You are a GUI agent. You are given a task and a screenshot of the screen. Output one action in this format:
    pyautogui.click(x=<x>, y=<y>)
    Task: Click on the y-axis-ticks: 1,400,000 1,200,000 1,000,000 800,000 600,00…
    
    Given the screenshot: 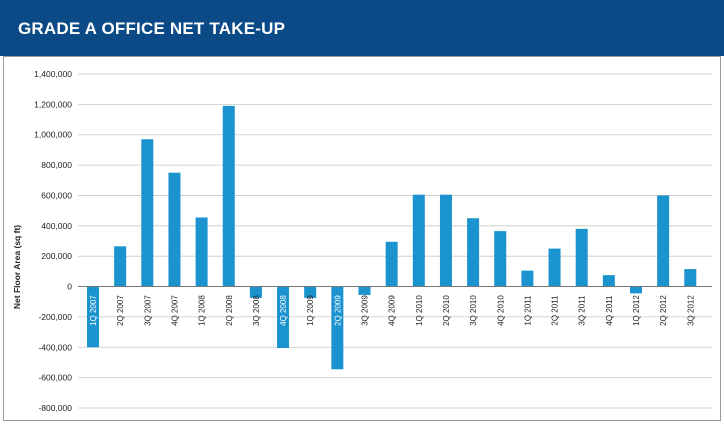 What is the action you would take?
    pyautogui.click(x=53, y=241)
    